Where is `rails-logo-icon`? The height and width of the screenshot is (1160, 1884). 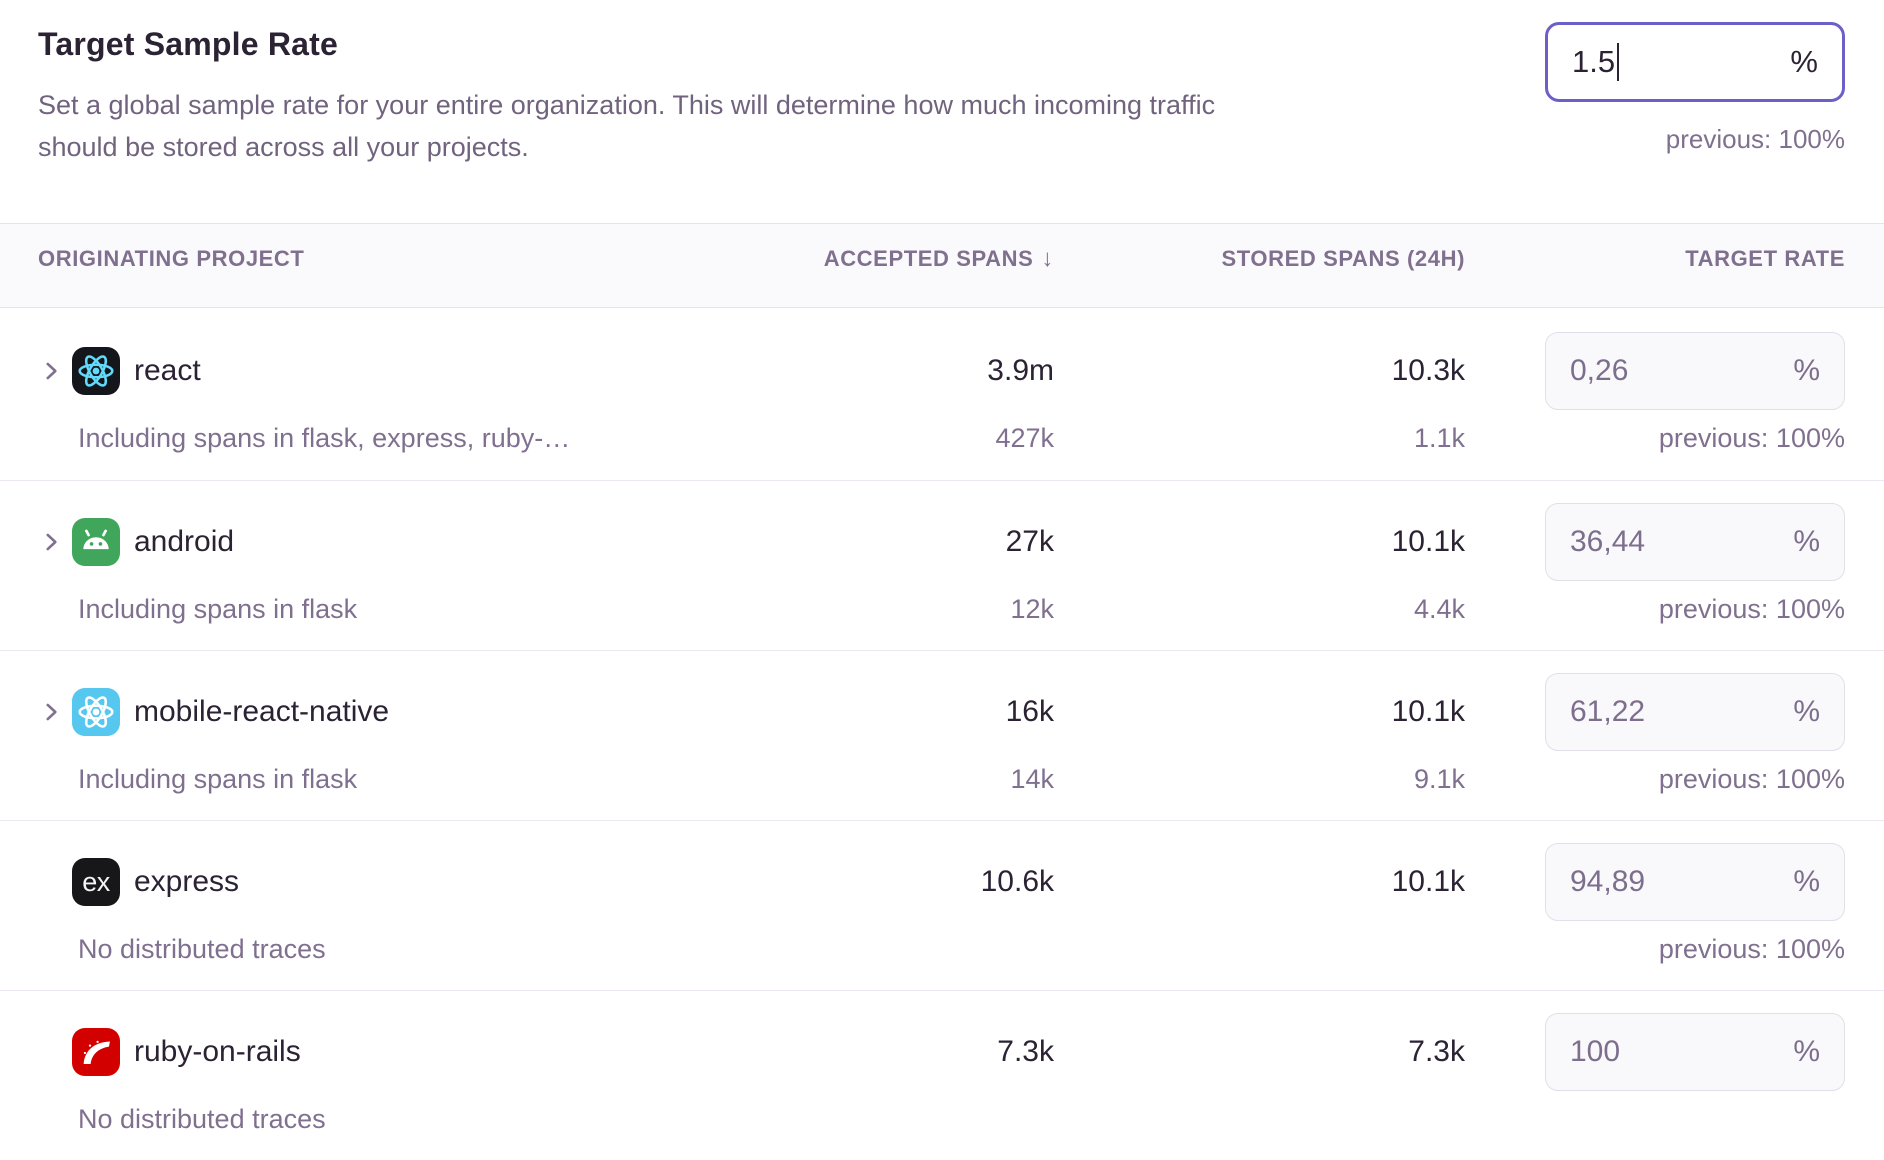 rails-logo-icon is located at coordinates (96, 1052).